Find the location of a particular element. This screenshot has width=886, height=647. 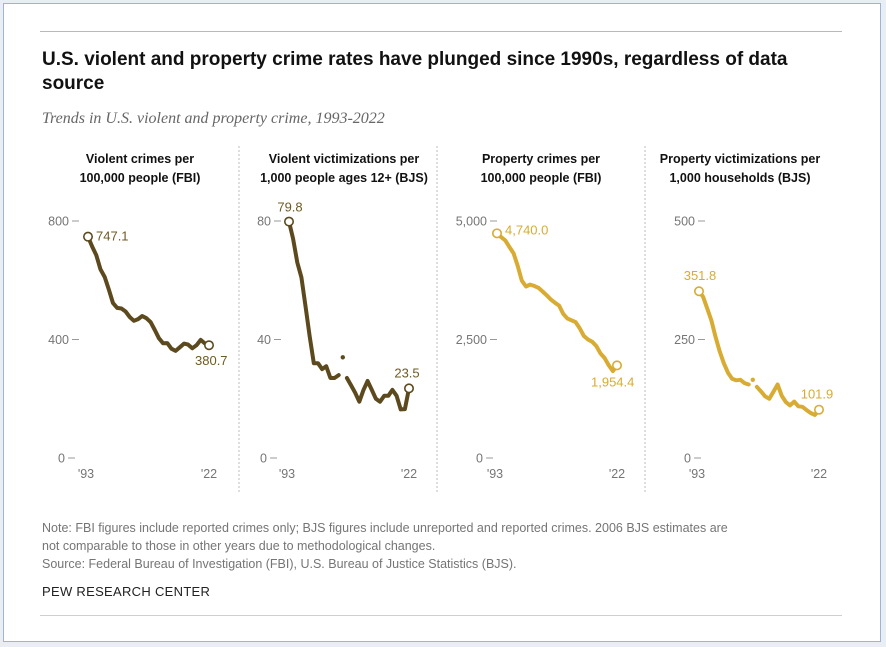

violent-victim-bjs-first-marker is located at coordinates (288, 221).